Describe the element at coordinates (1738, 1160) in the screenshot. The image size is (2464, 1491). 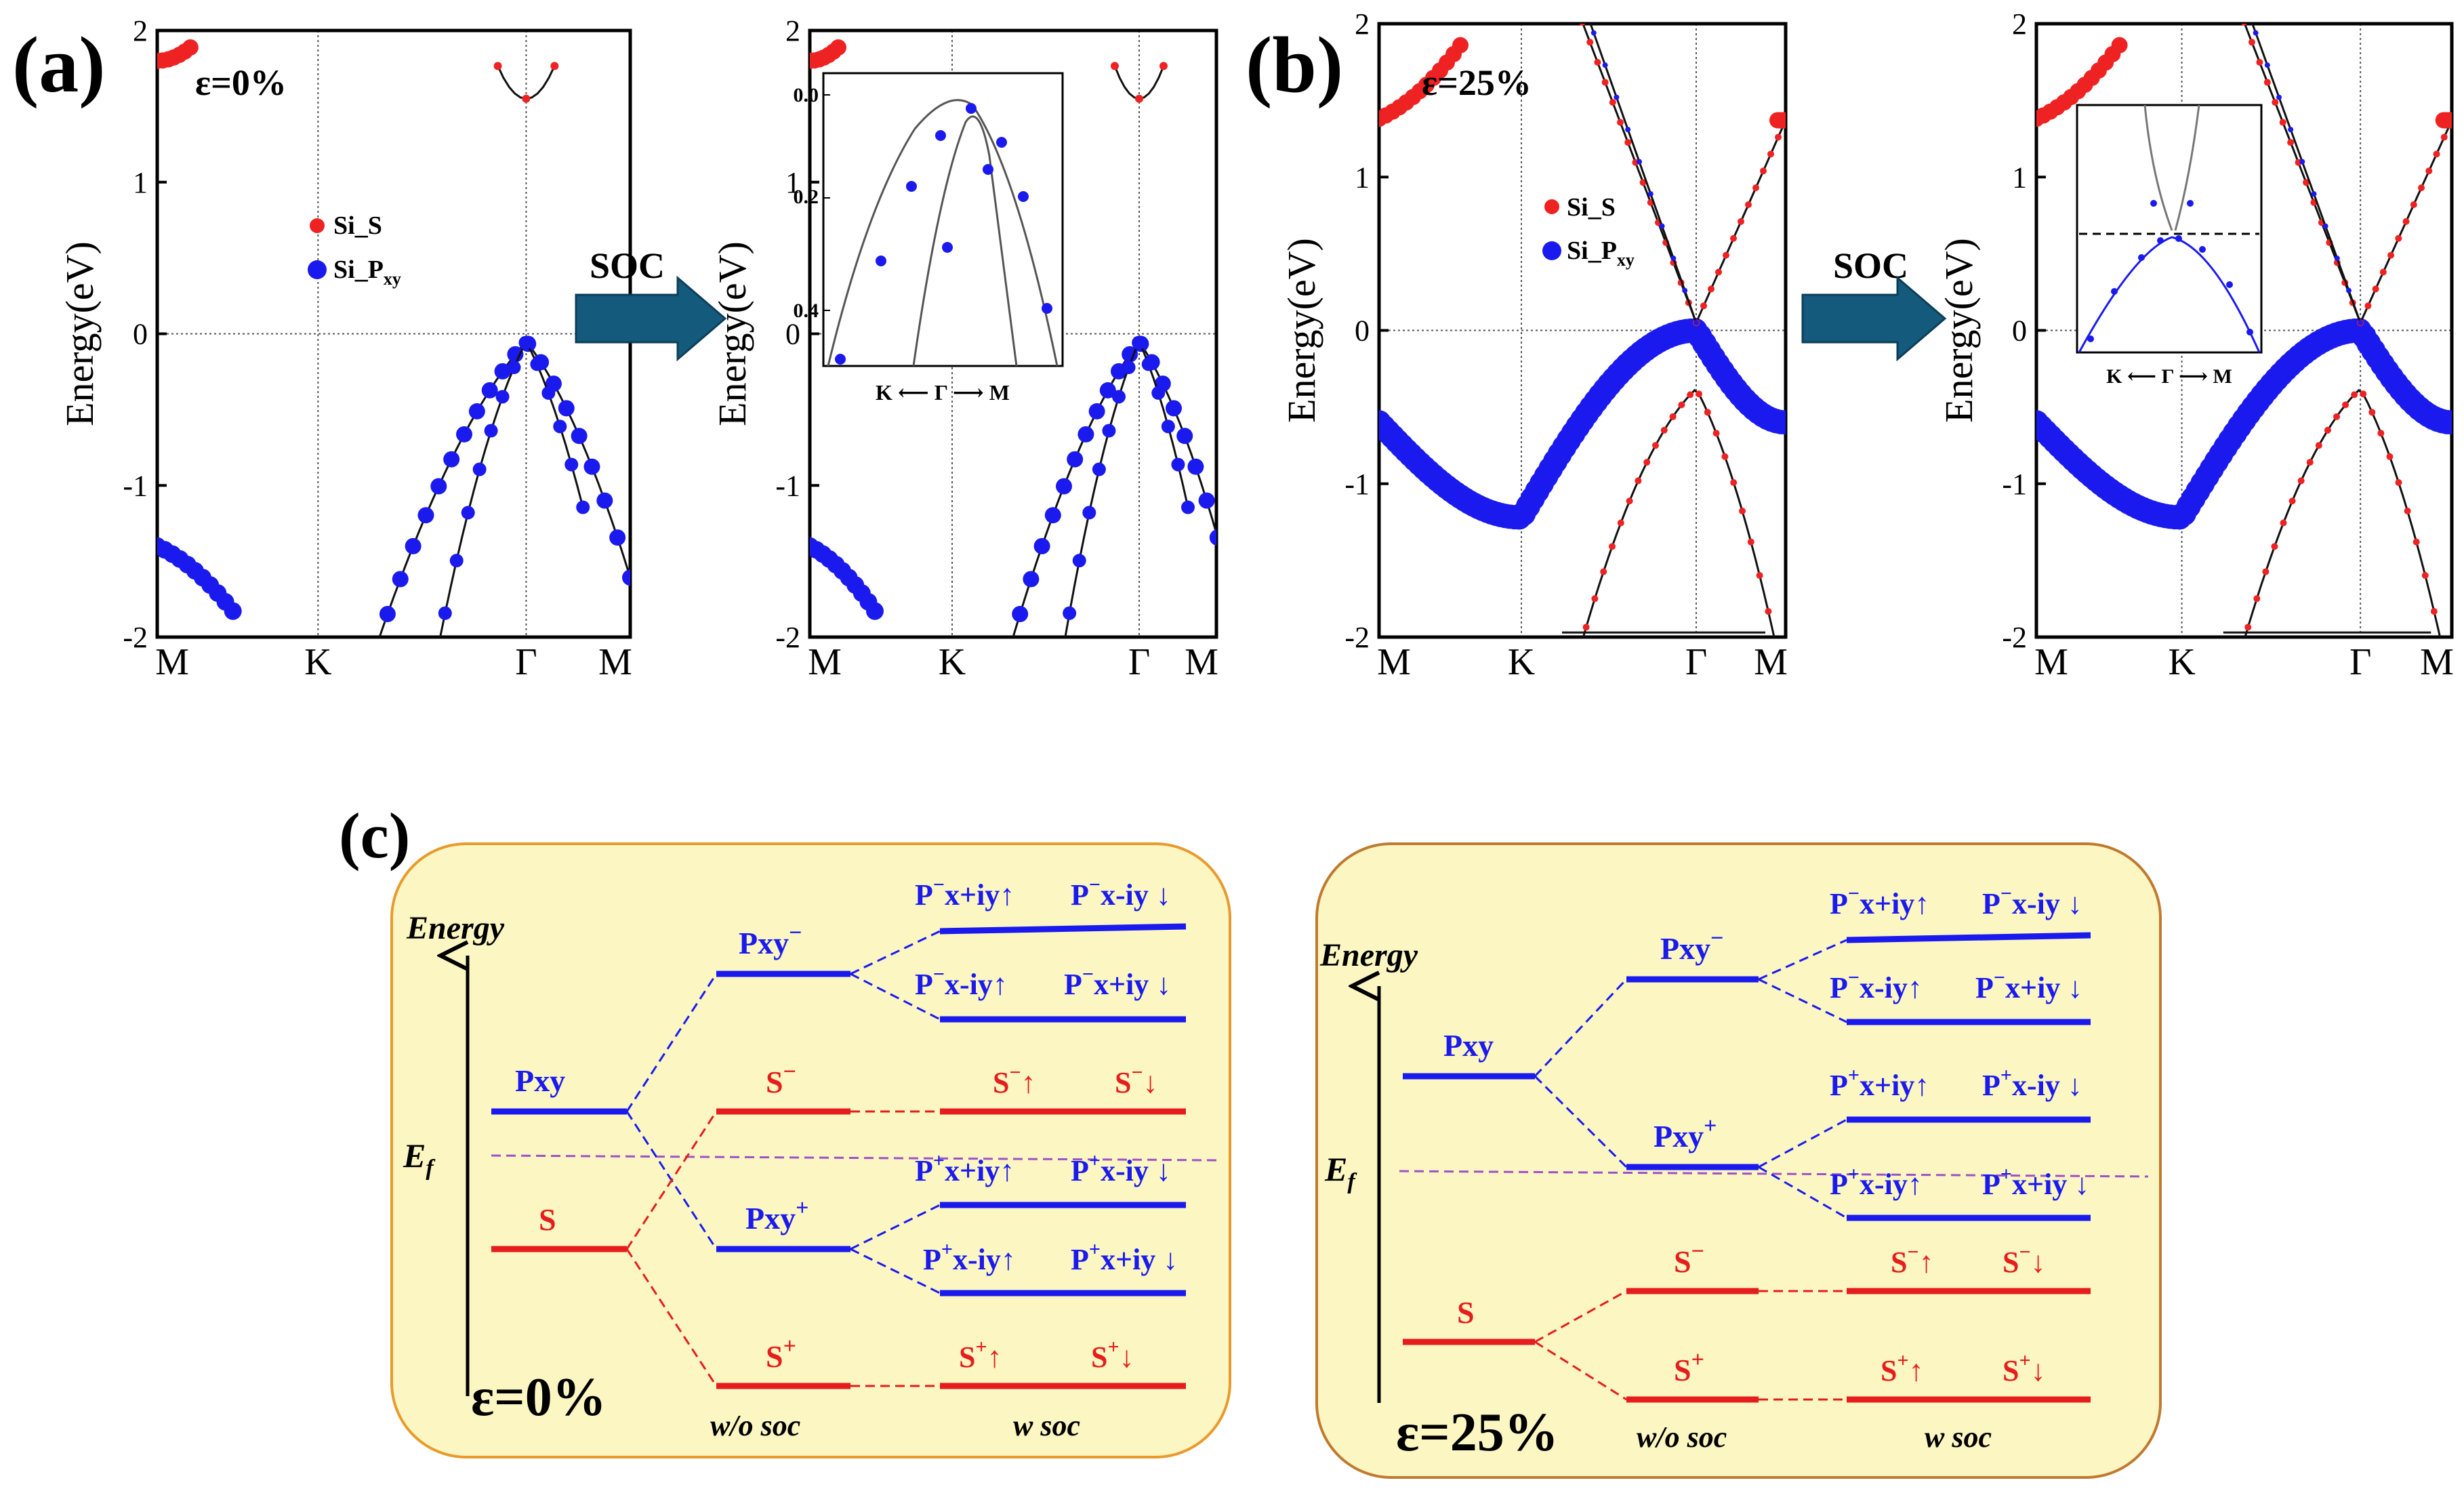
I see `right-box` at that location.